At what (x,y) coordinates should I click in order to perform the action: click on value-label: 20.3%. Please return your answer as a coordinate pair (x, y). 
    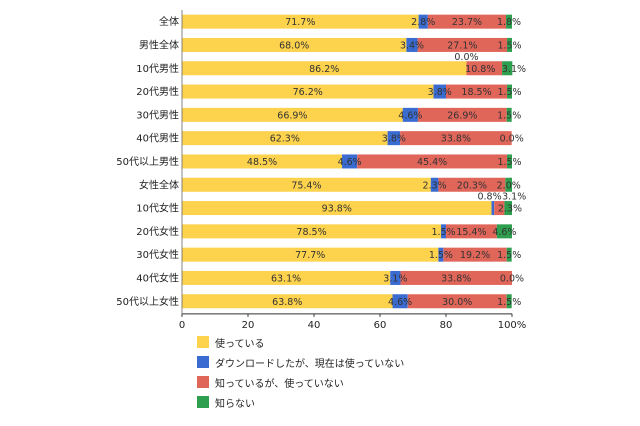
    Looking at the image, I should click on (472, 185).